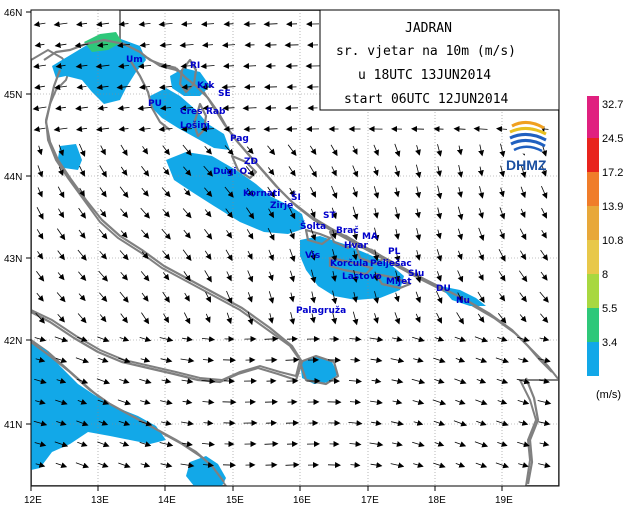 The width and height of the screenshot is (630, 515). I want to click on place-label: Um, so click(134, 60).